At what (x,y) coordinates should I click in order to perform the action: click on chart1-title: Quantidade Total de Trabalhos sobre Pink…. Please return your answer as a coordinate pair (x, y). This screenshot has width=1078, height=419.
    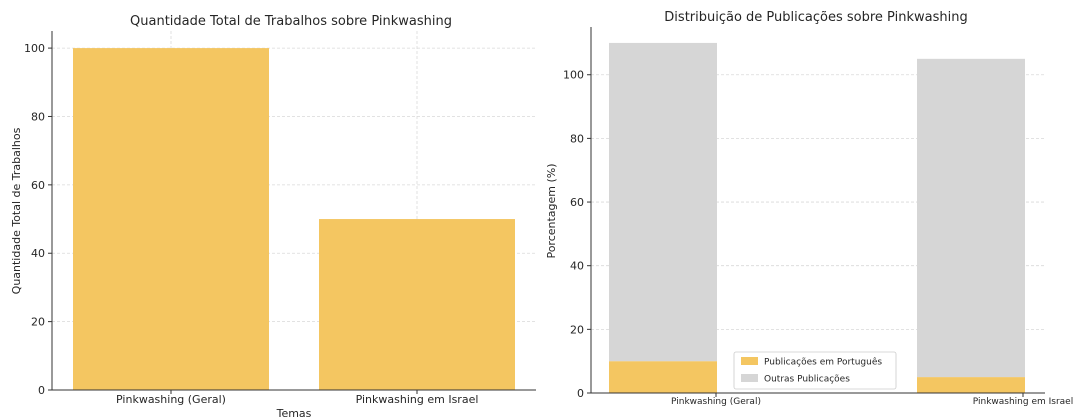
    Looking at the image, I should click on (291, 21).